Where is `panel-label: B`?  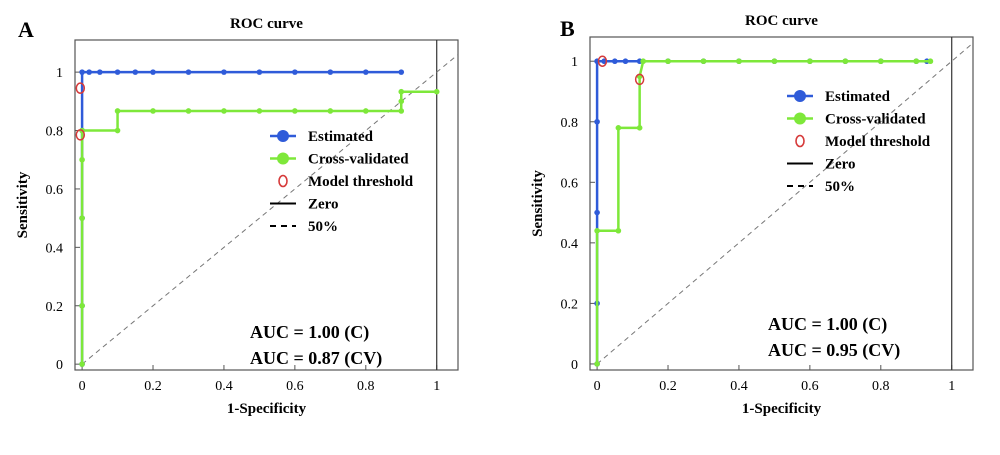 panel-label: B is located at coordinates (567, 28).